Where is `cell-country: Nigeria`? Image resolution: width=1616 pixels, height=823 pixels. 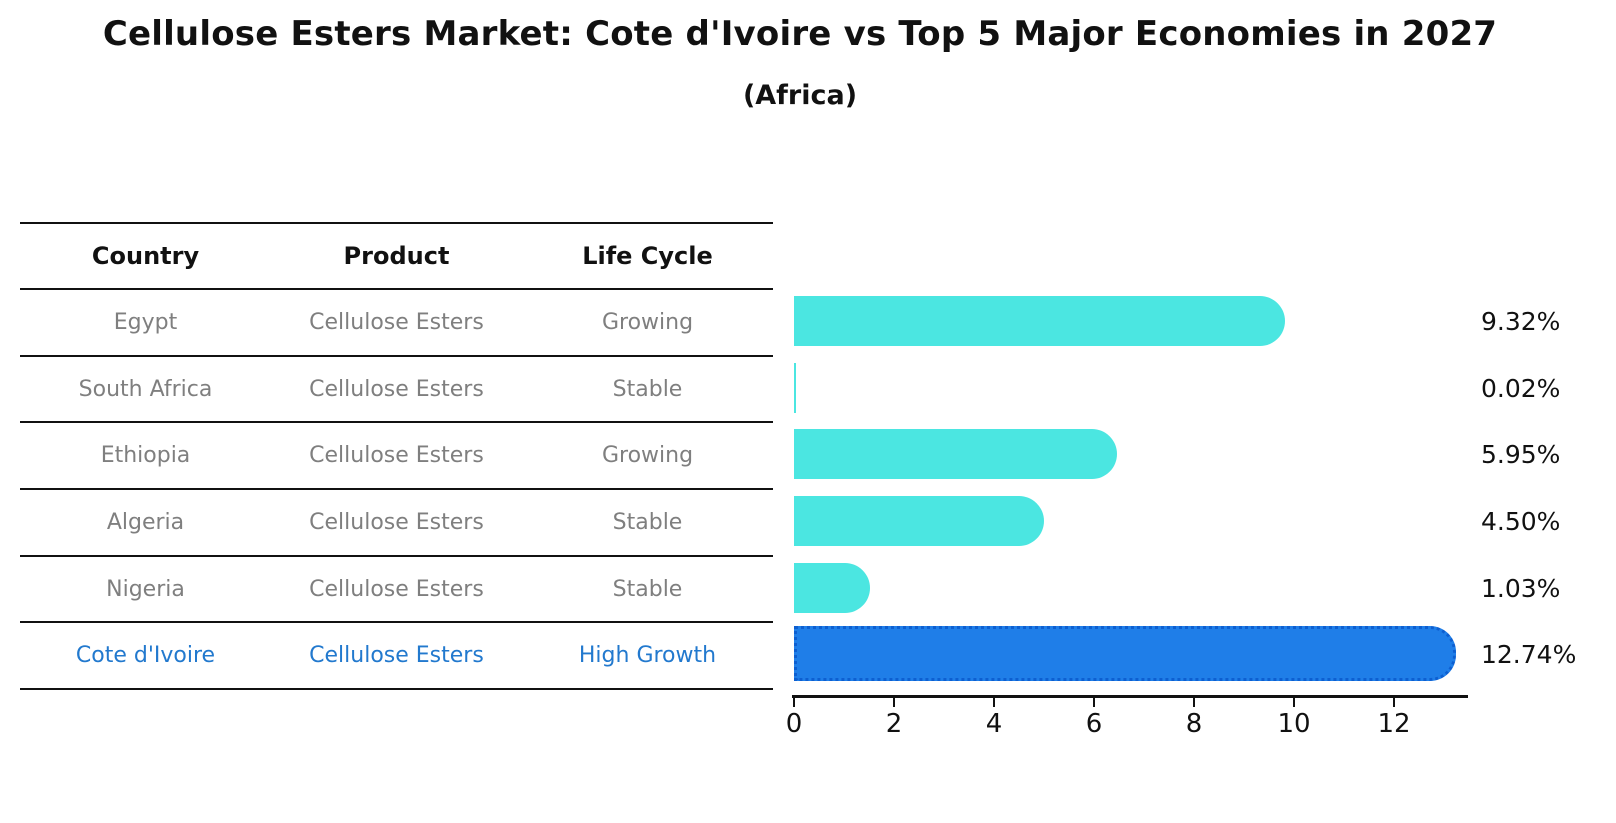 cell-country: Nigeria is located at coordinates (145, 589).